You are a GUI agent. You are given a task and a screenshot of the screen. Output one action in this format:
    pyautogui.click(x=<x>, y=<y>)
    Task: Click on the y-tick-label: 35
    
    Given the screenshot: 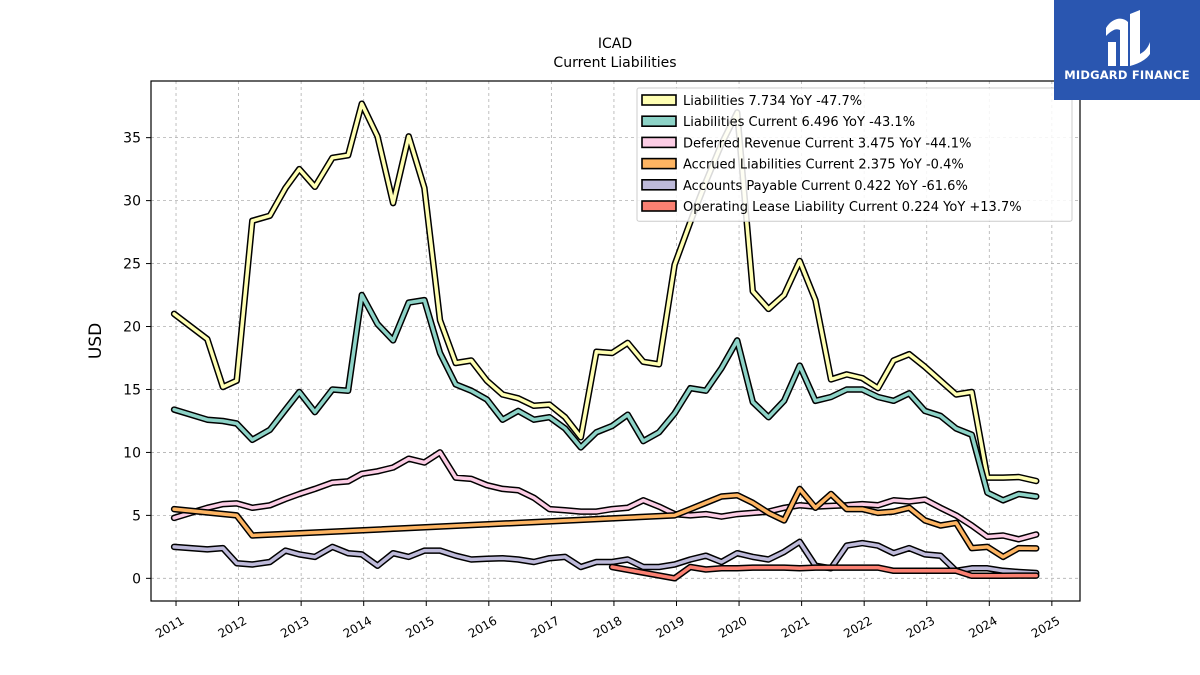 What is the action you would take?
    pyautogui.click(x=132, y=139)
    